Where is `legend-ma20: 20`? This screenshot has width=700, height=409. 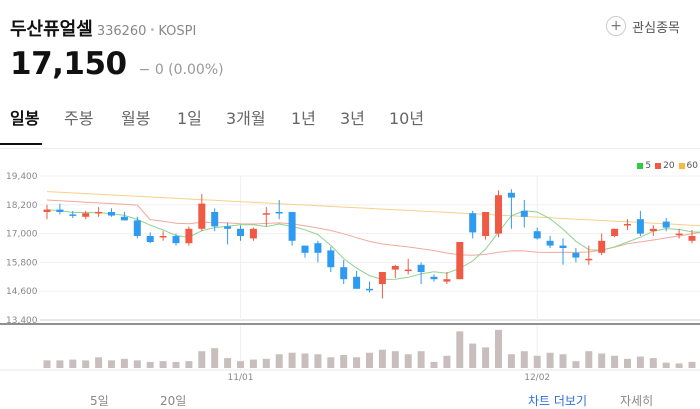 legend-ma20: 20 is located at coordinates (669, 166).